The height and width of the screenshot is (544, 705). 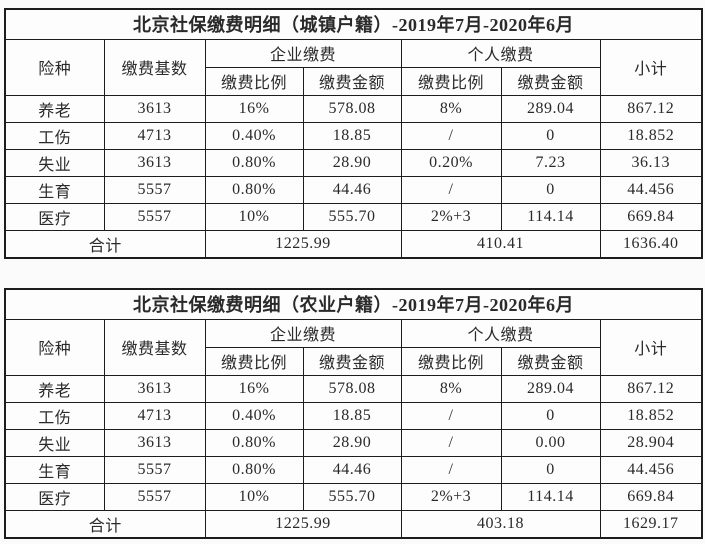 What do you see at coordinates (254, 135) in the screenshot?
I see `cell-enterprise-ratio: 0.40%` at bounding box center [254, 135].